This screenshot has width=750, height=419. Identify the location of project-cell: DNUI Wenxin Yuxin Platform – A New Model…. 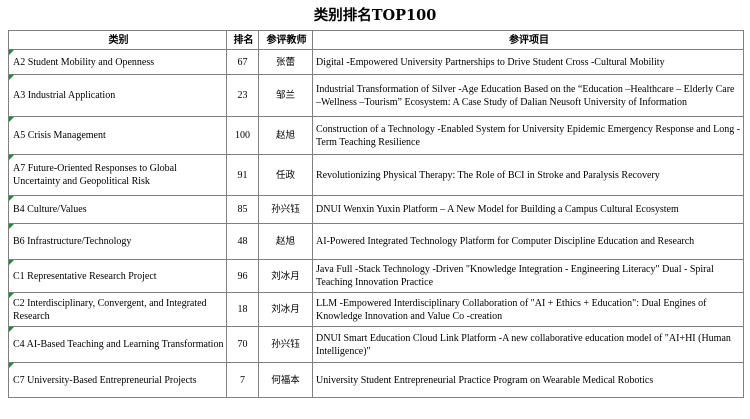
(528, 209).